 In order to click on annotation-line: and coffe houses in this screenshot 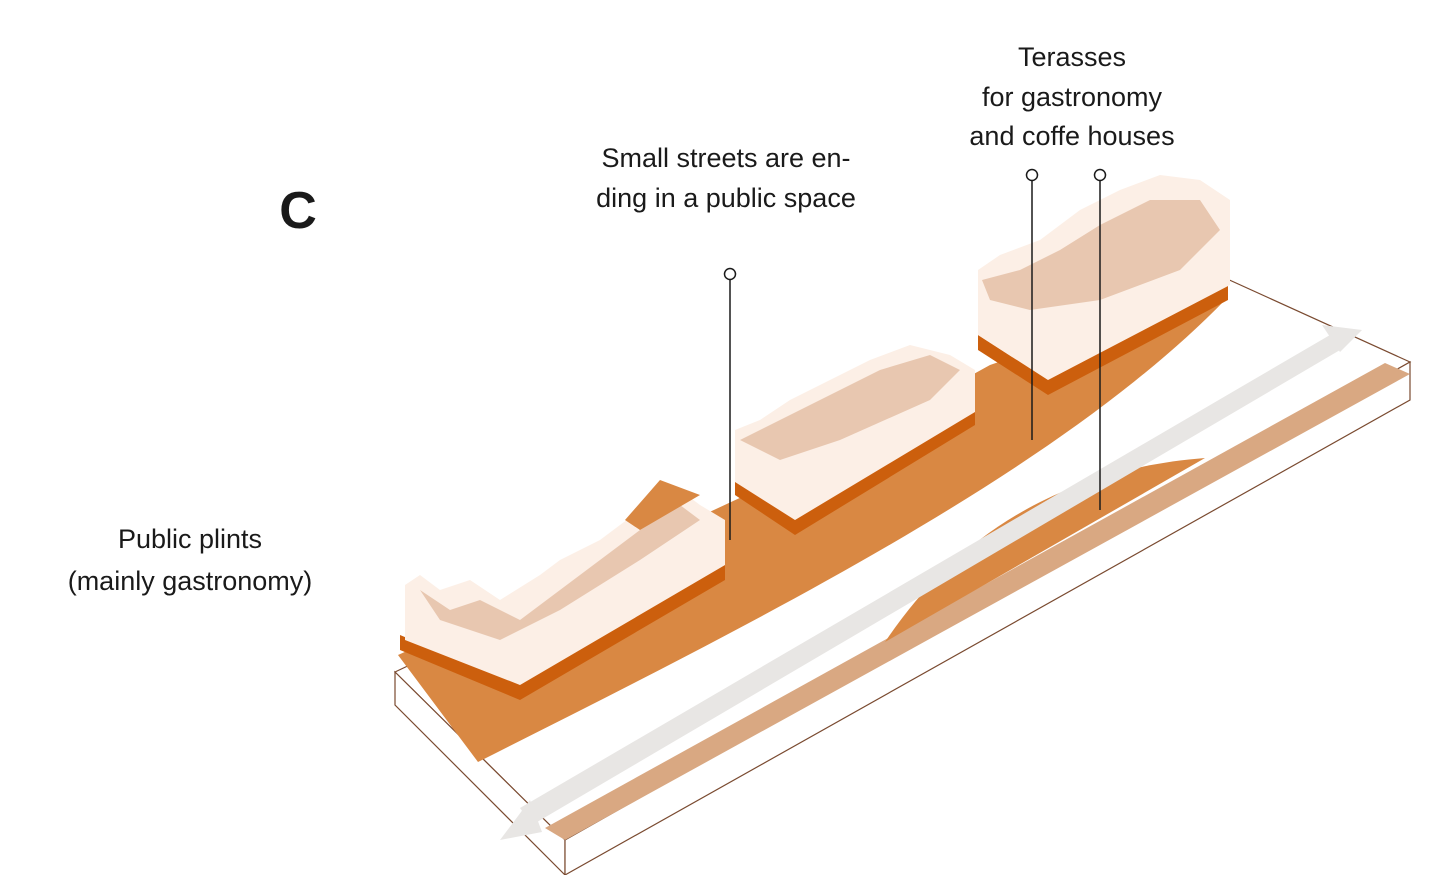, I will do `click(1071, 136)`.